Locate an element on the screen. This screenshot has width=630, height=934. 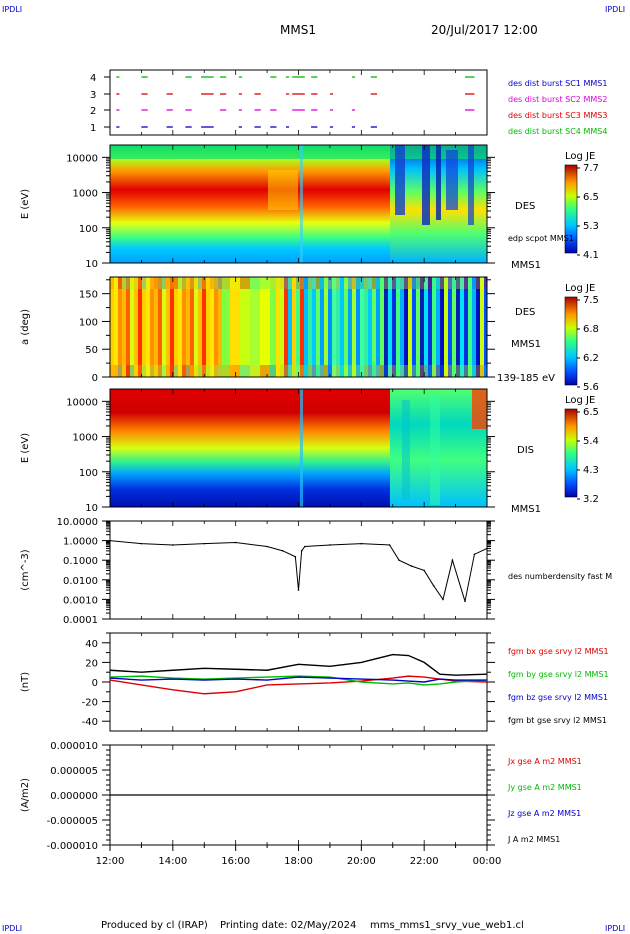
y-axis-label: (A/m2) is located at coordinates (25, 795).